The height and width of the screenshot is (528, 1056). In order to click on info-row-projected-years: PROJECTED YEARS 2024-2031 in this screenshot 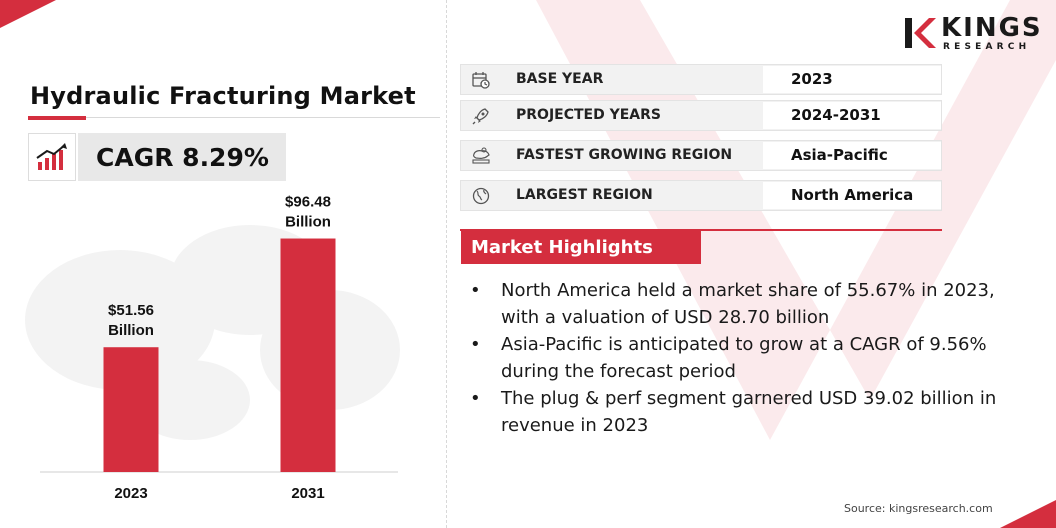, I will do `click(701, 115)`.